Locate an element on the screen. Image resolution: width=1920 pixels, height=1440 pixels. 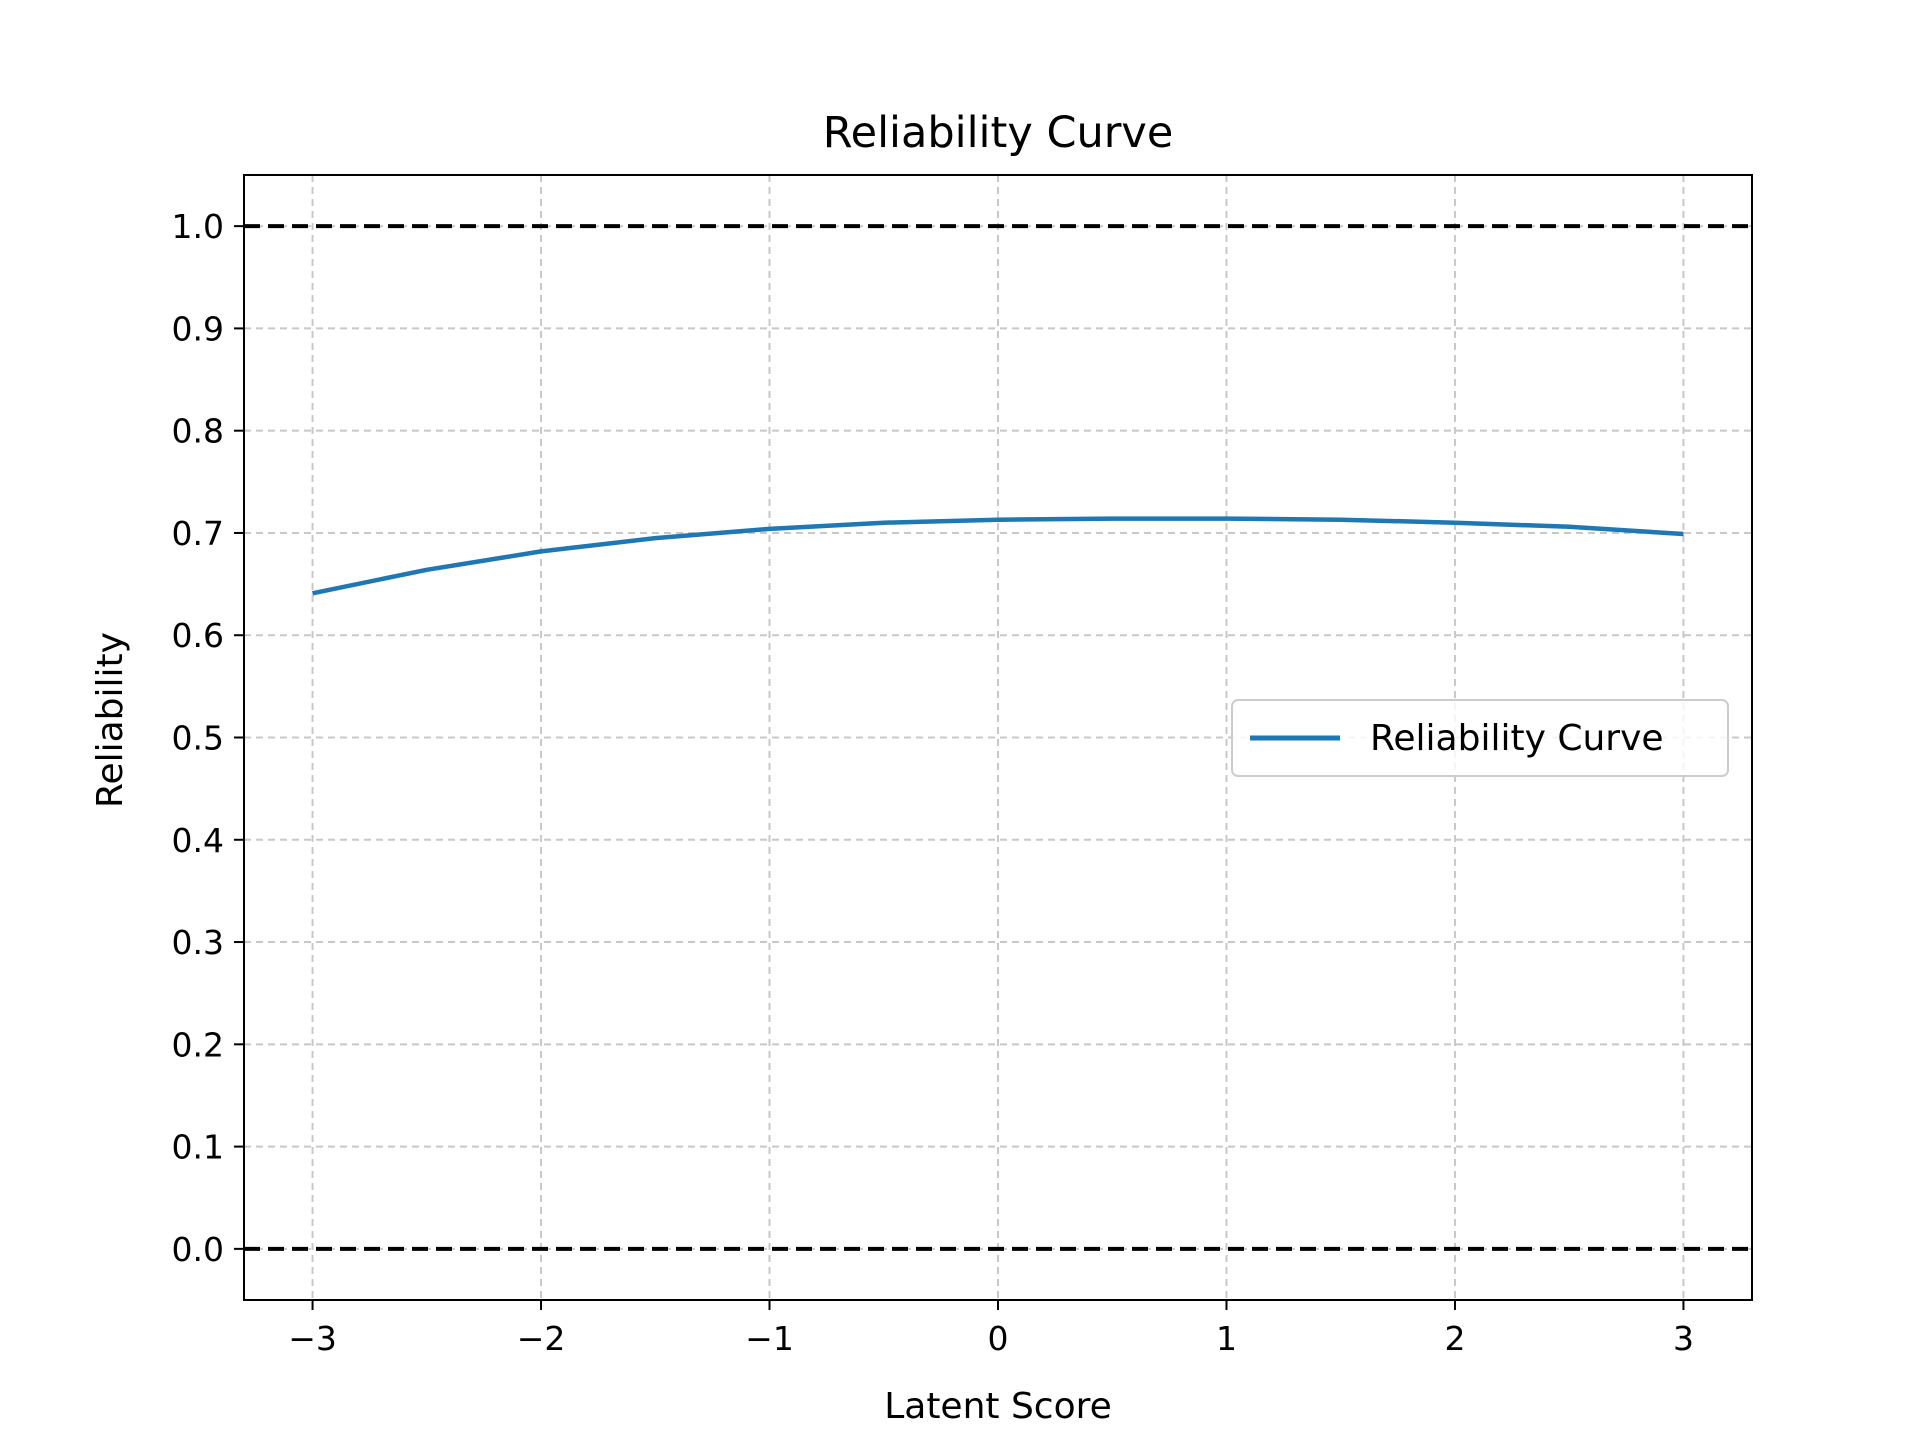
x-tick-label: −3 is located at coordinates (312, 1338).